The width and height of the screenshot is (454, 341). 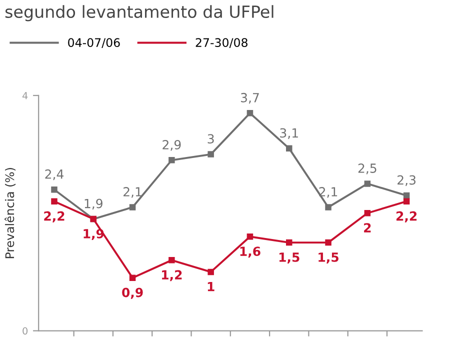 I want to click on data-label: 1,6, so click(x=250, y=252).